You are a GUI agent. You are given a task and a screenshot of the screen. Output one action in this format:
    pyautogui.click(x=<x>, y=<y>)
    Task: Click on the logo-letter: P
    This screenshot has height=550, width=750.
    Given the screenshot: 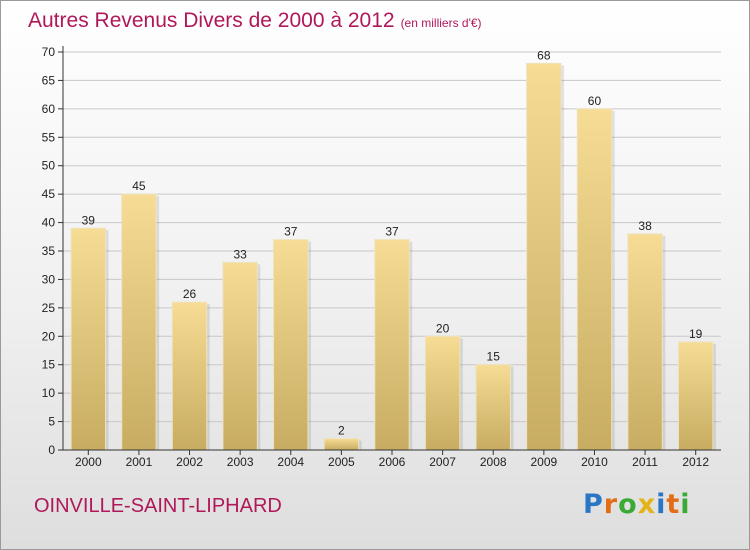 What is the action you would take?
    pyautogui.click(x=593, y=504)
    